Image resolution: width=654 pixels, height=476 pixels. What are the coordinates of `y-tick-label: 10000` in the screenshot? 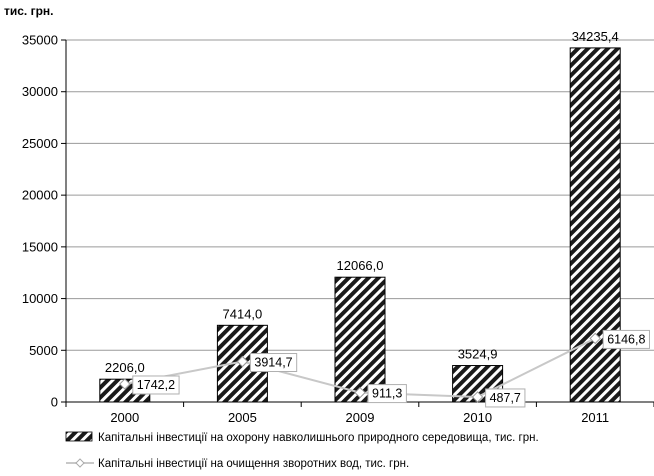 It's located at (40, 298).